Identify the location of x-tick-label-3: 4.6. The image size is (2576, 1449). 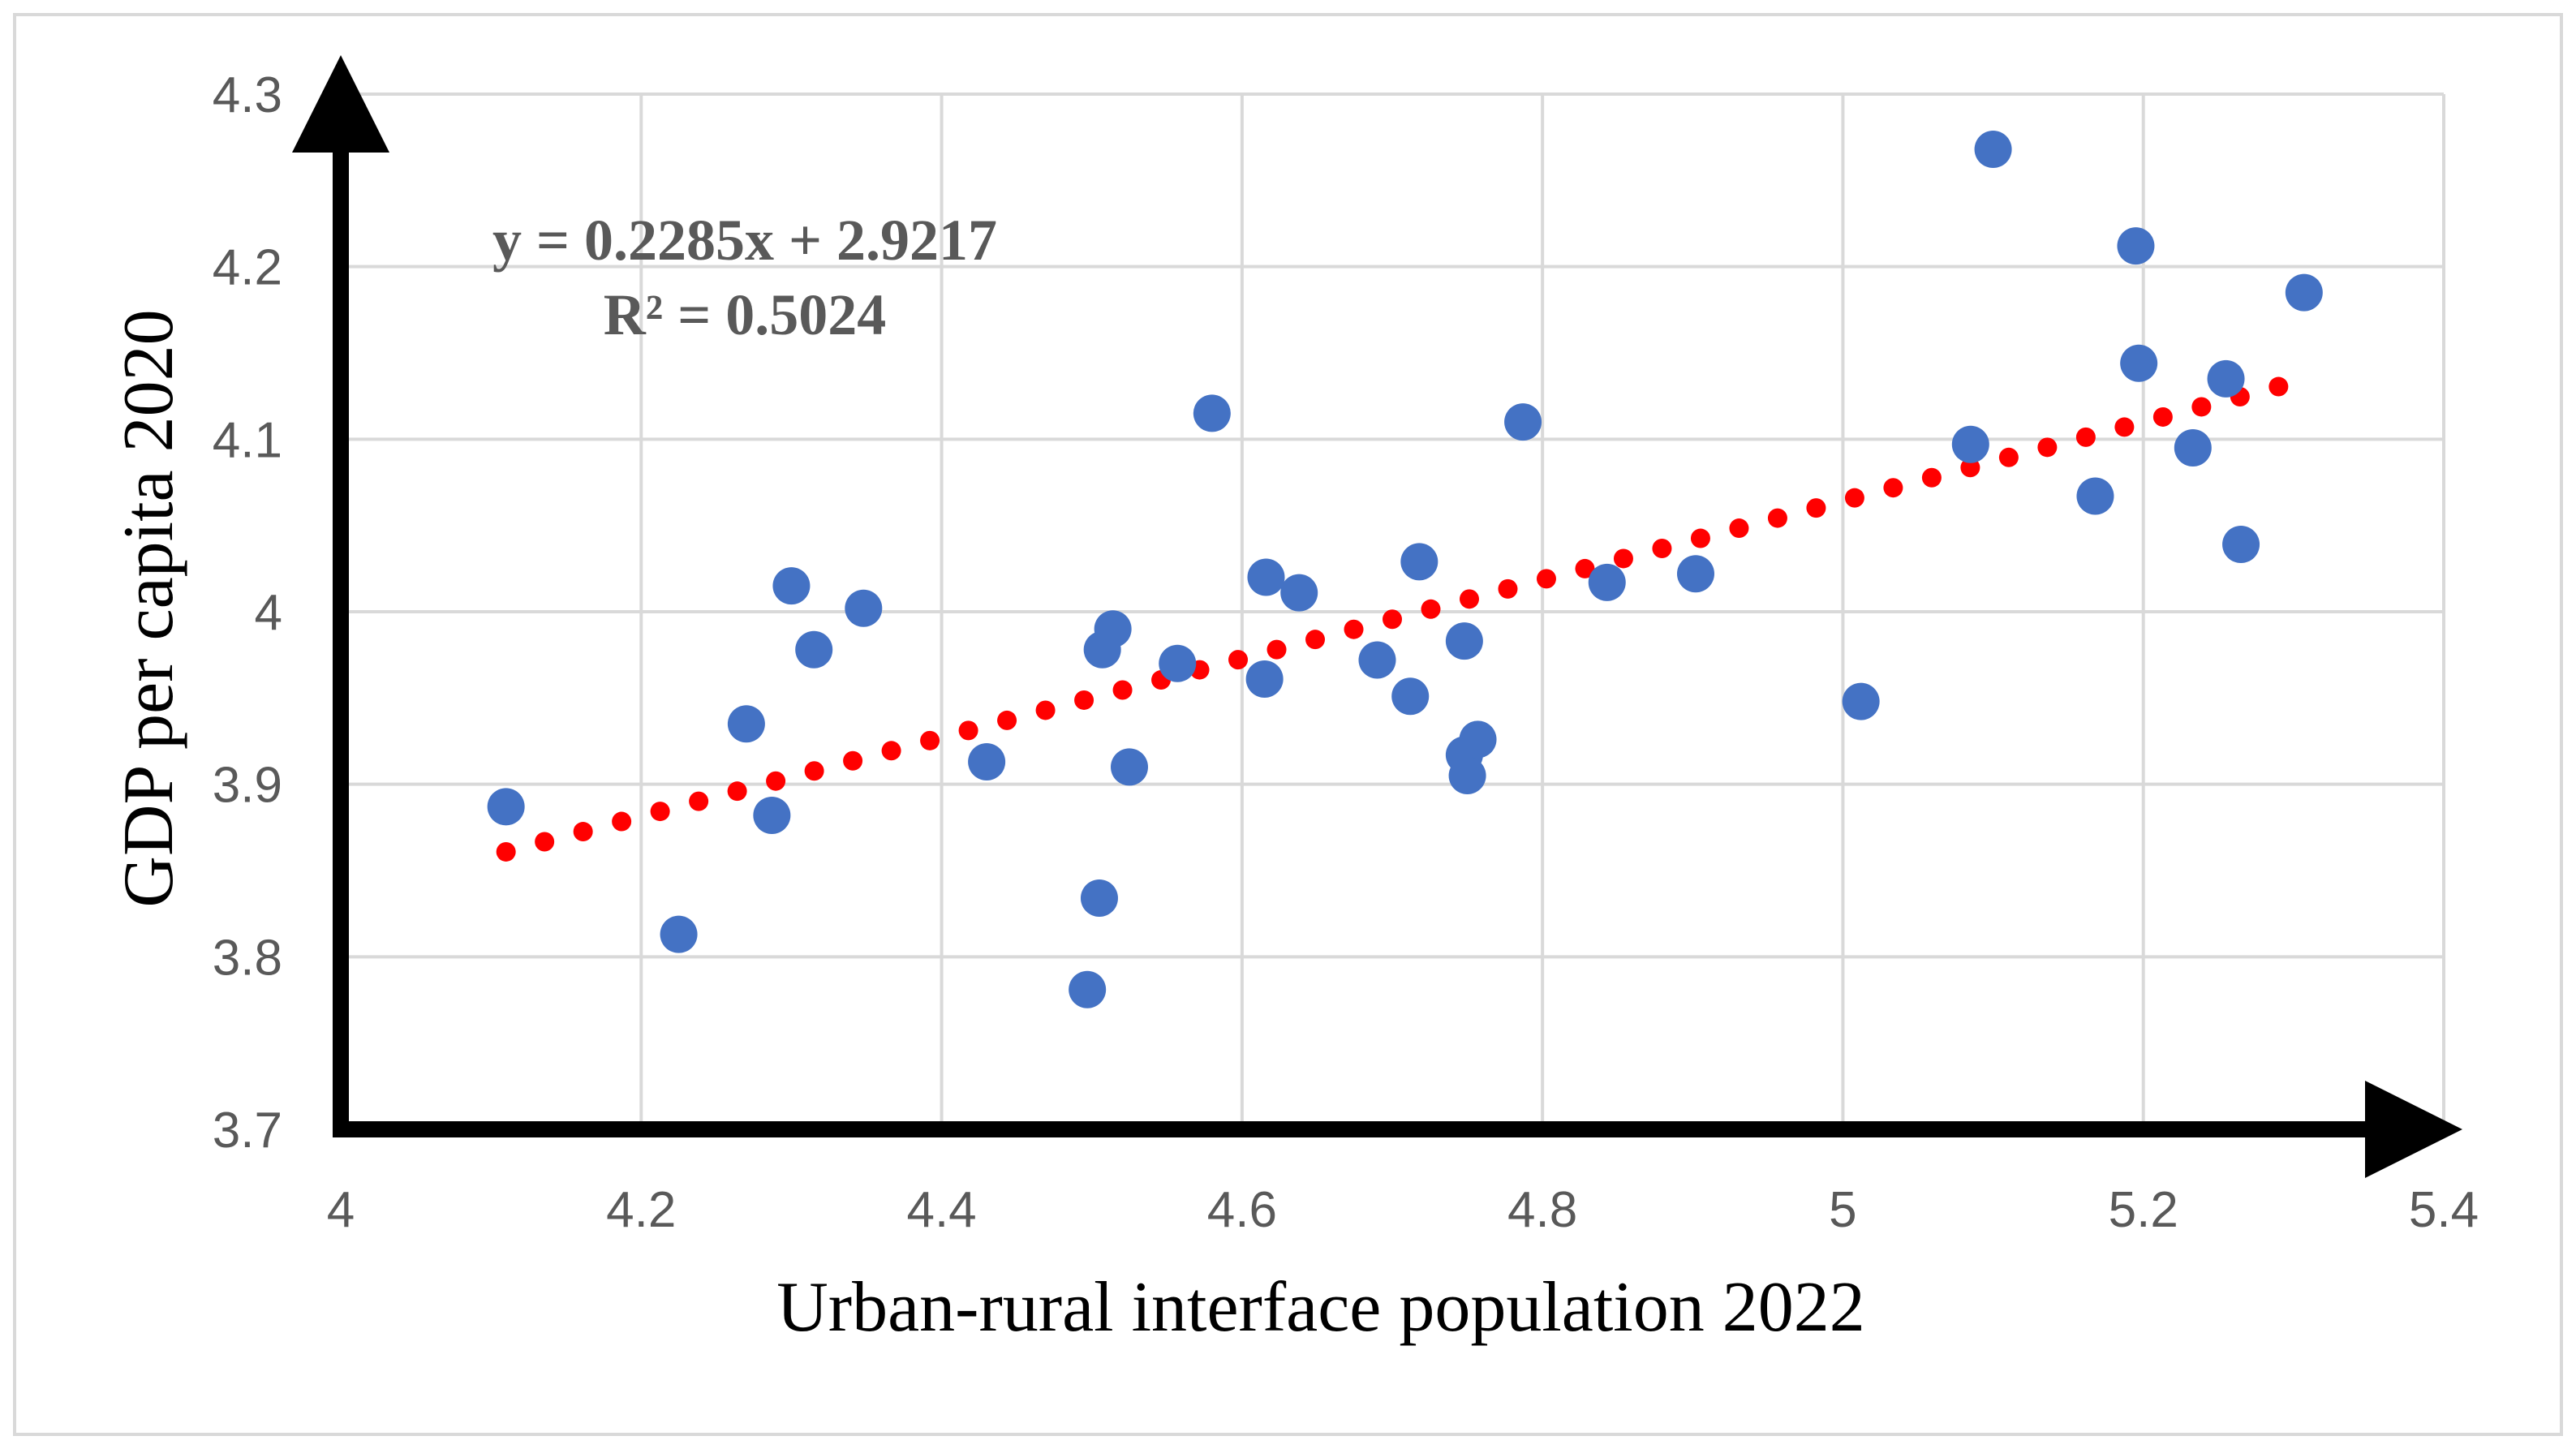
(1242, 1210).